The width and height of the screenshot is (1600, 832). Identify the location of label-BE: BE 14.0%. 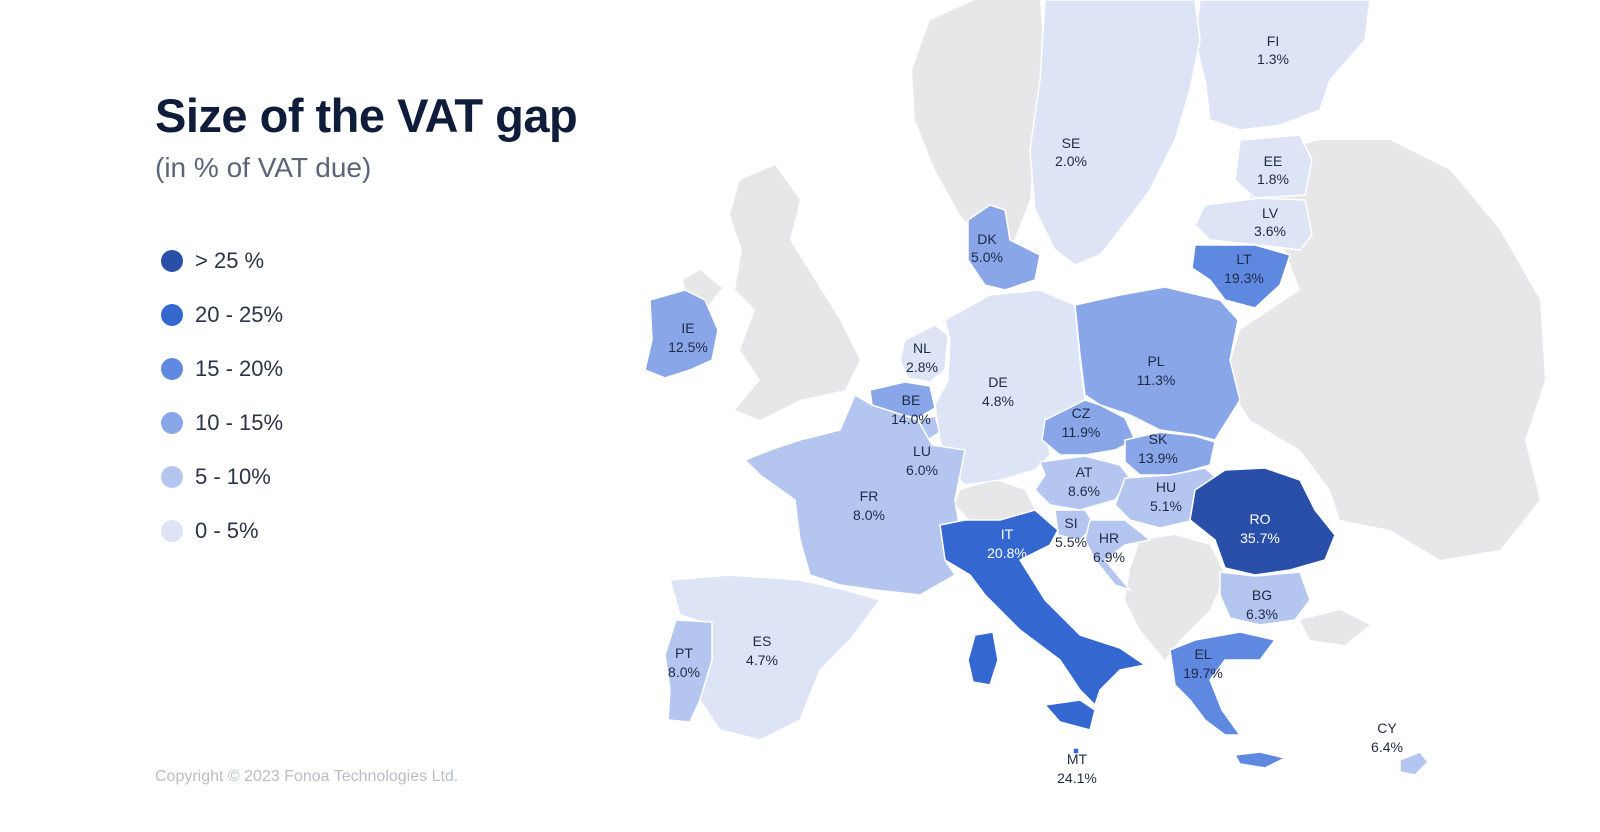
(911, 409).